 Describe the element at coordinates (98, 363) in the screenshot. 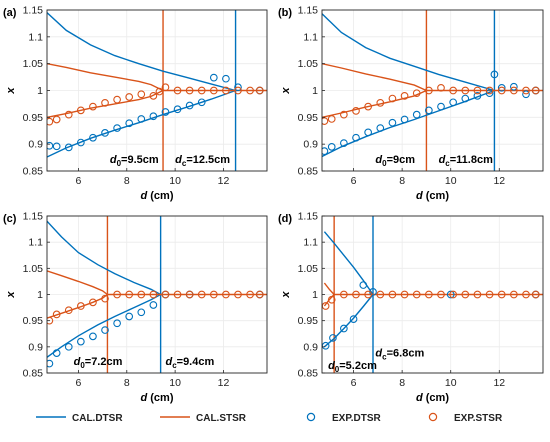

I see `annotation: d0=7.2cm` at that location.